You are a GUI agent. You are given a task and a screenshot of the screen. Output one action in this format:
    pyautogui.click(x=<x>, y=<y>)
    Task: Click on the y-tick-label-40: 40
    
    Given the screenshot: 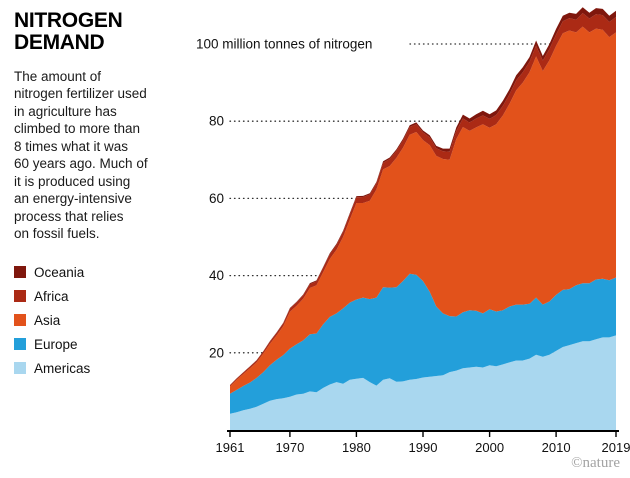 What is the action you would take?
    pyautogui.click(x=216, y=275)
    